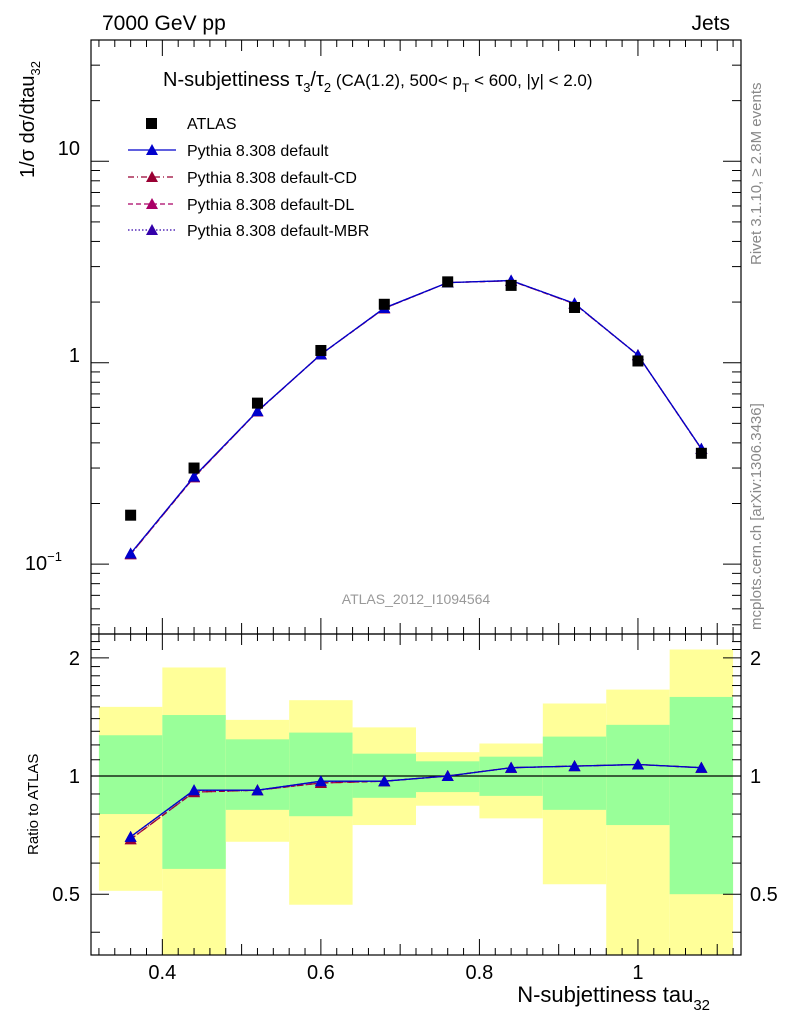  I want to click on ratio-y-tick-label-right: 0.5, so click(764, 895).